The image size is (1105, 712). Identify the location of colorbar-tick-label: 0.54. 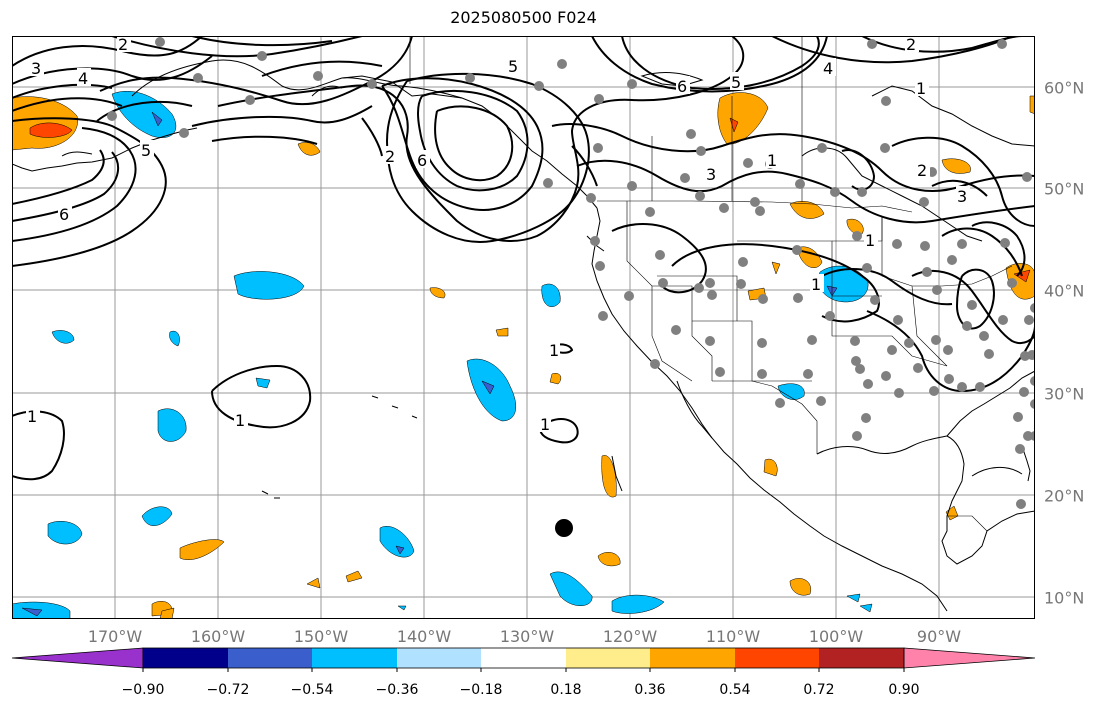
(735, 690).